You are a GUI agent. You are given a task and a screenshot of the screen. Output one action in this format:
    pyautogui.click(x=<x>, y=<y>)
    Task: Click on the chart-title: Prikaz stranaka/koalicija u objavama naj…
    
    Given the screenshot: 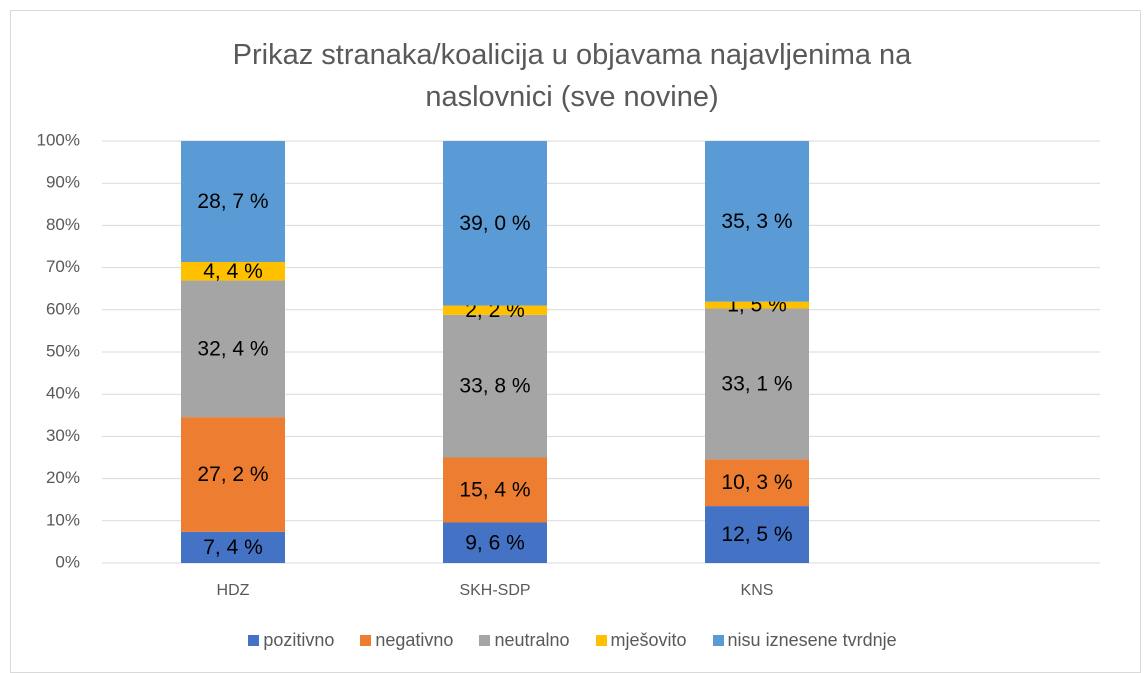 What is the action you would take?
    pyautogui.click(x=572, y=76)
    